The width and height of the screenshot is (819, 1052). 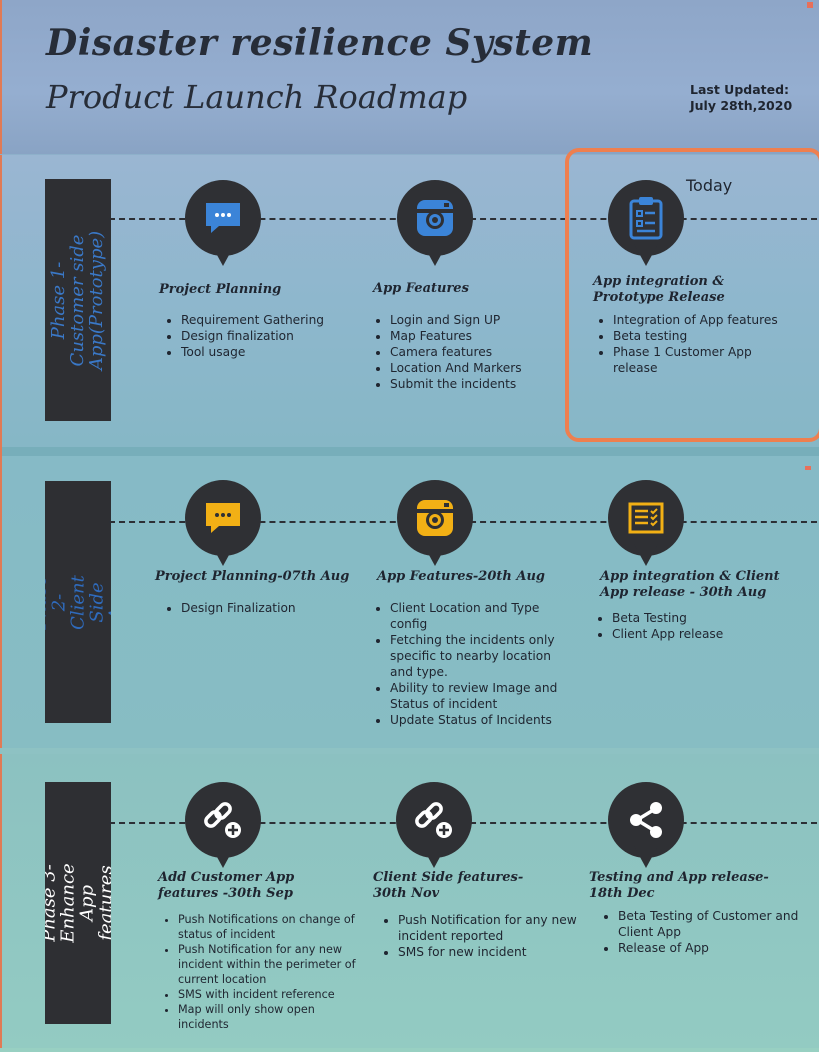 I want to click on phase-1-item-3-pin, so click(x=646, y=225).